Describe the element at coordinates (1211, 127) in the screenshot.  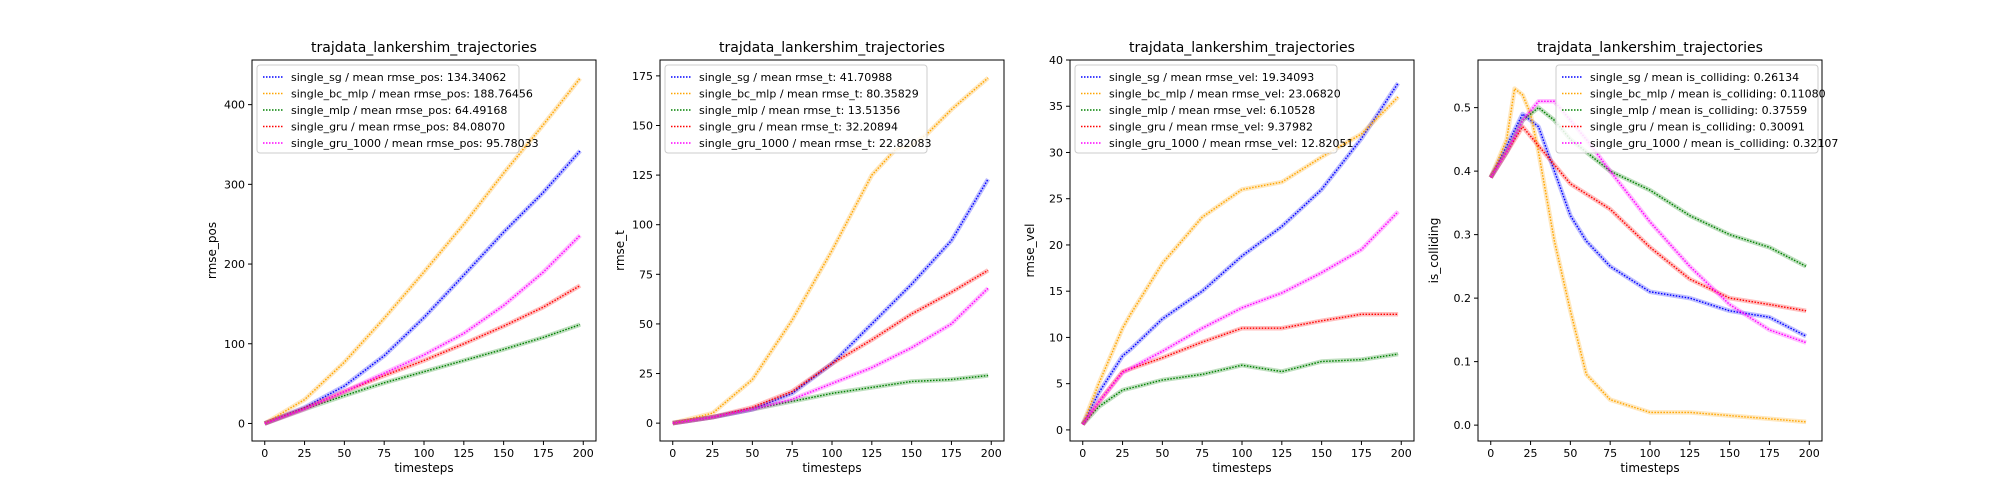
I see `legend-entry-single_gru: single_gru / mean rmse_vel: 9.37982` at that location.